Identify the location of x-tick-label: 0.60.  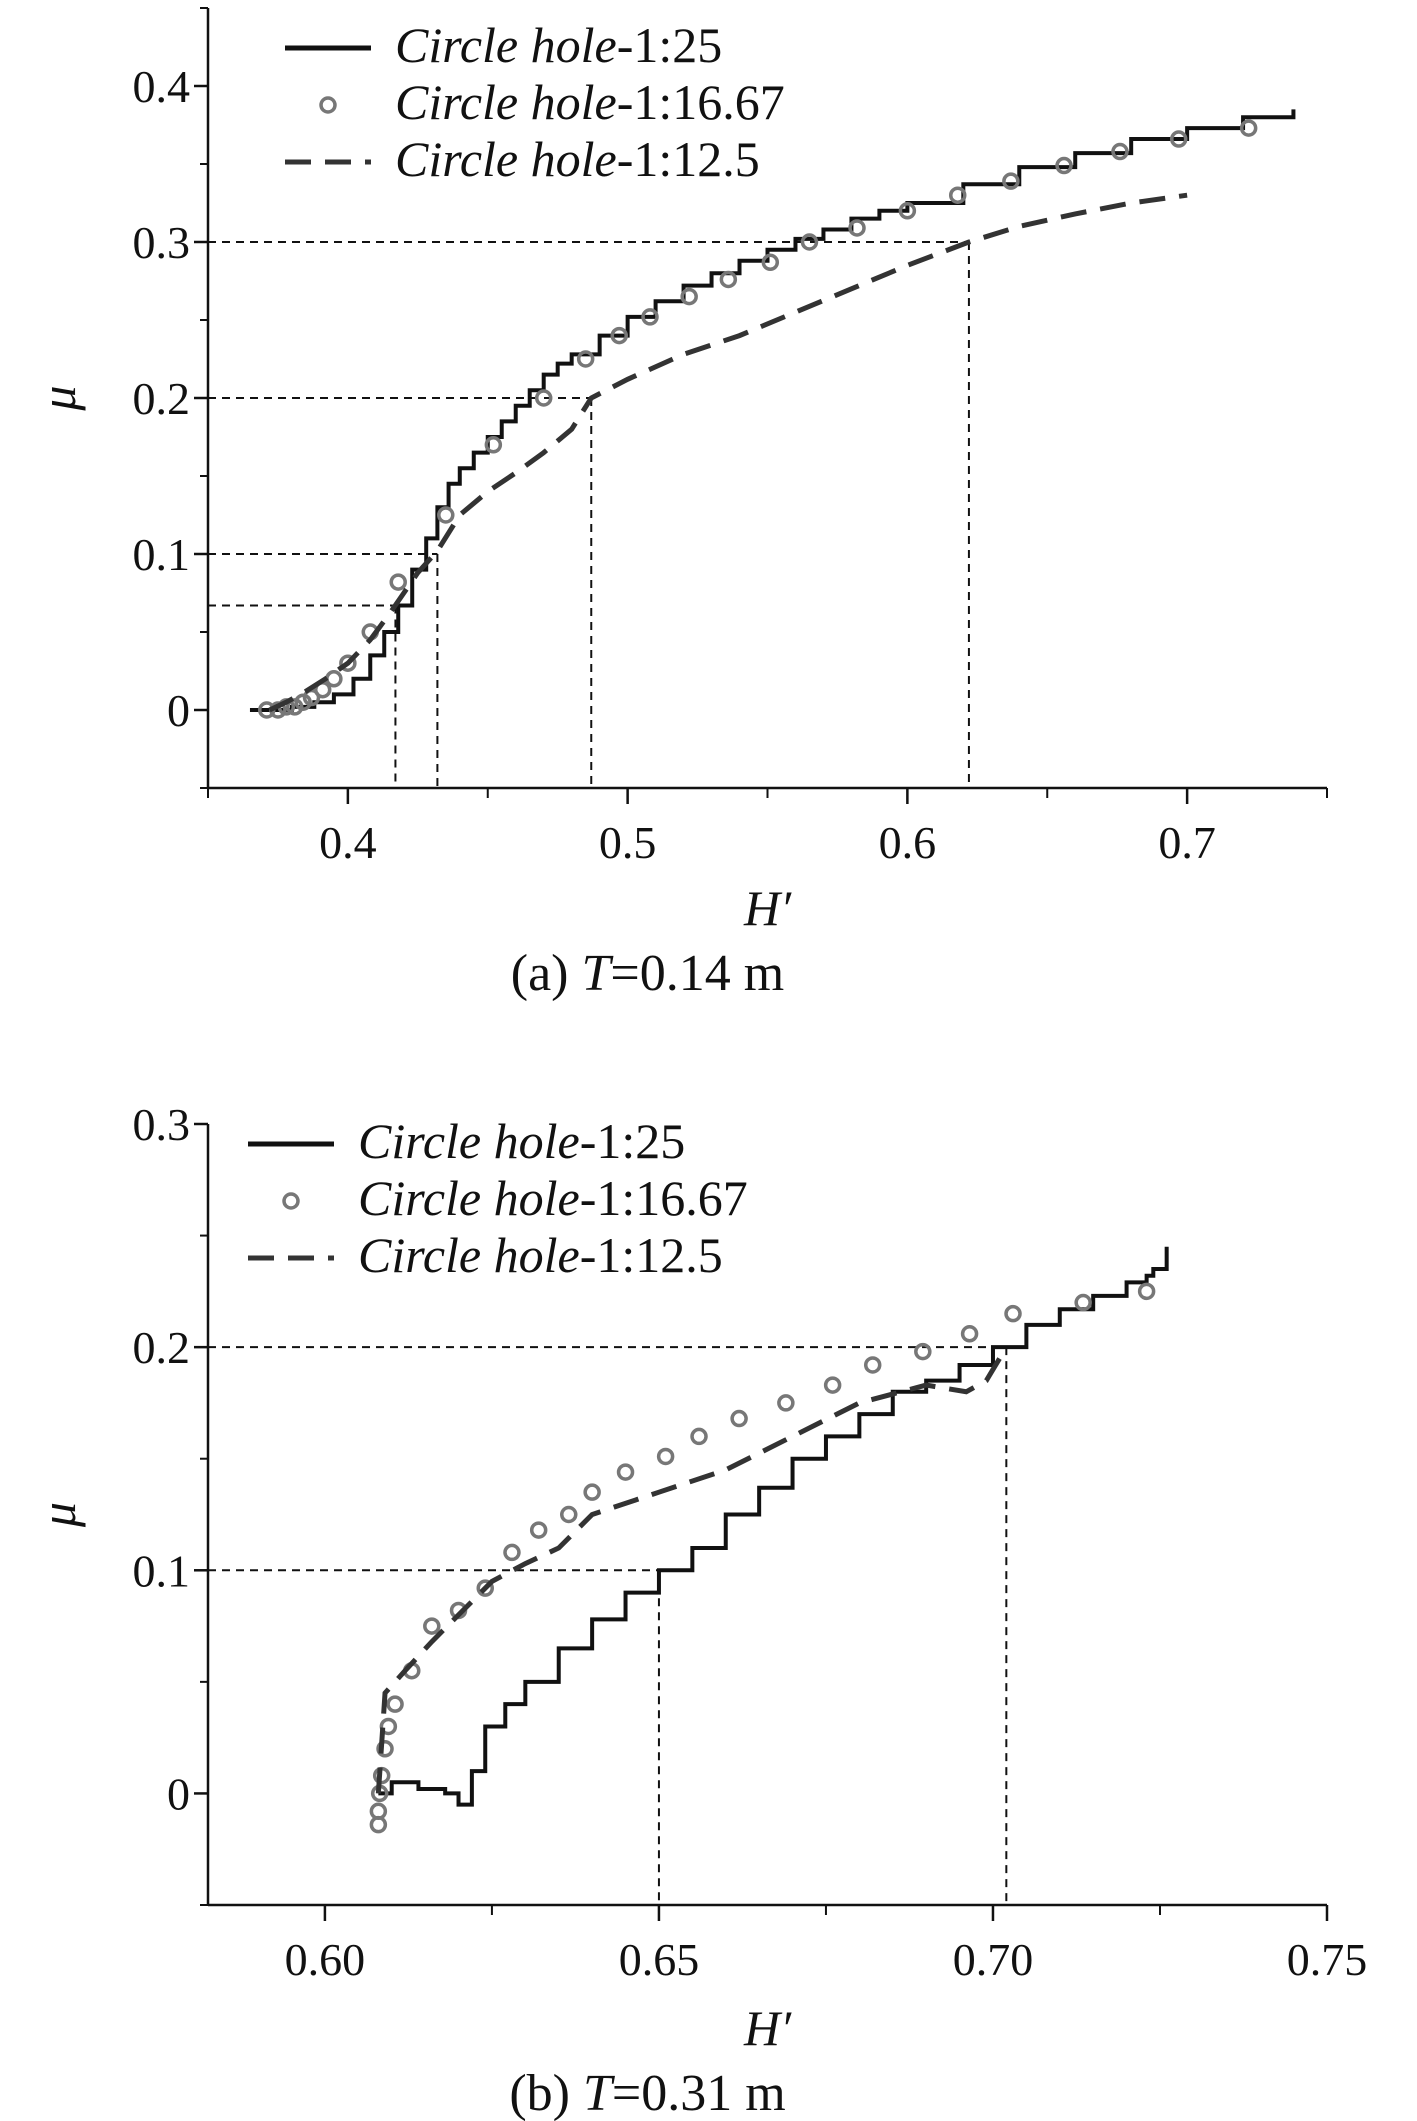
(325, 1959).